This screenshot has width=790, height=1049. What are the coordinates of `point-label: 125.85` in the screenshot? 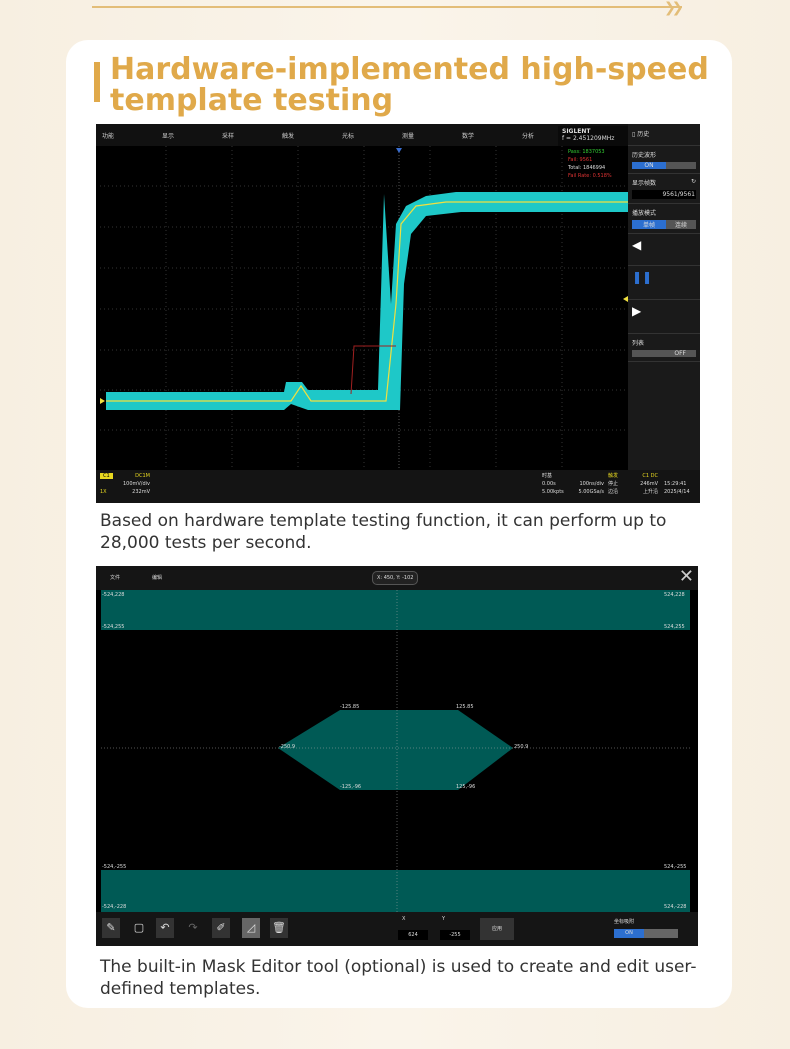 It's located at (465, 707).